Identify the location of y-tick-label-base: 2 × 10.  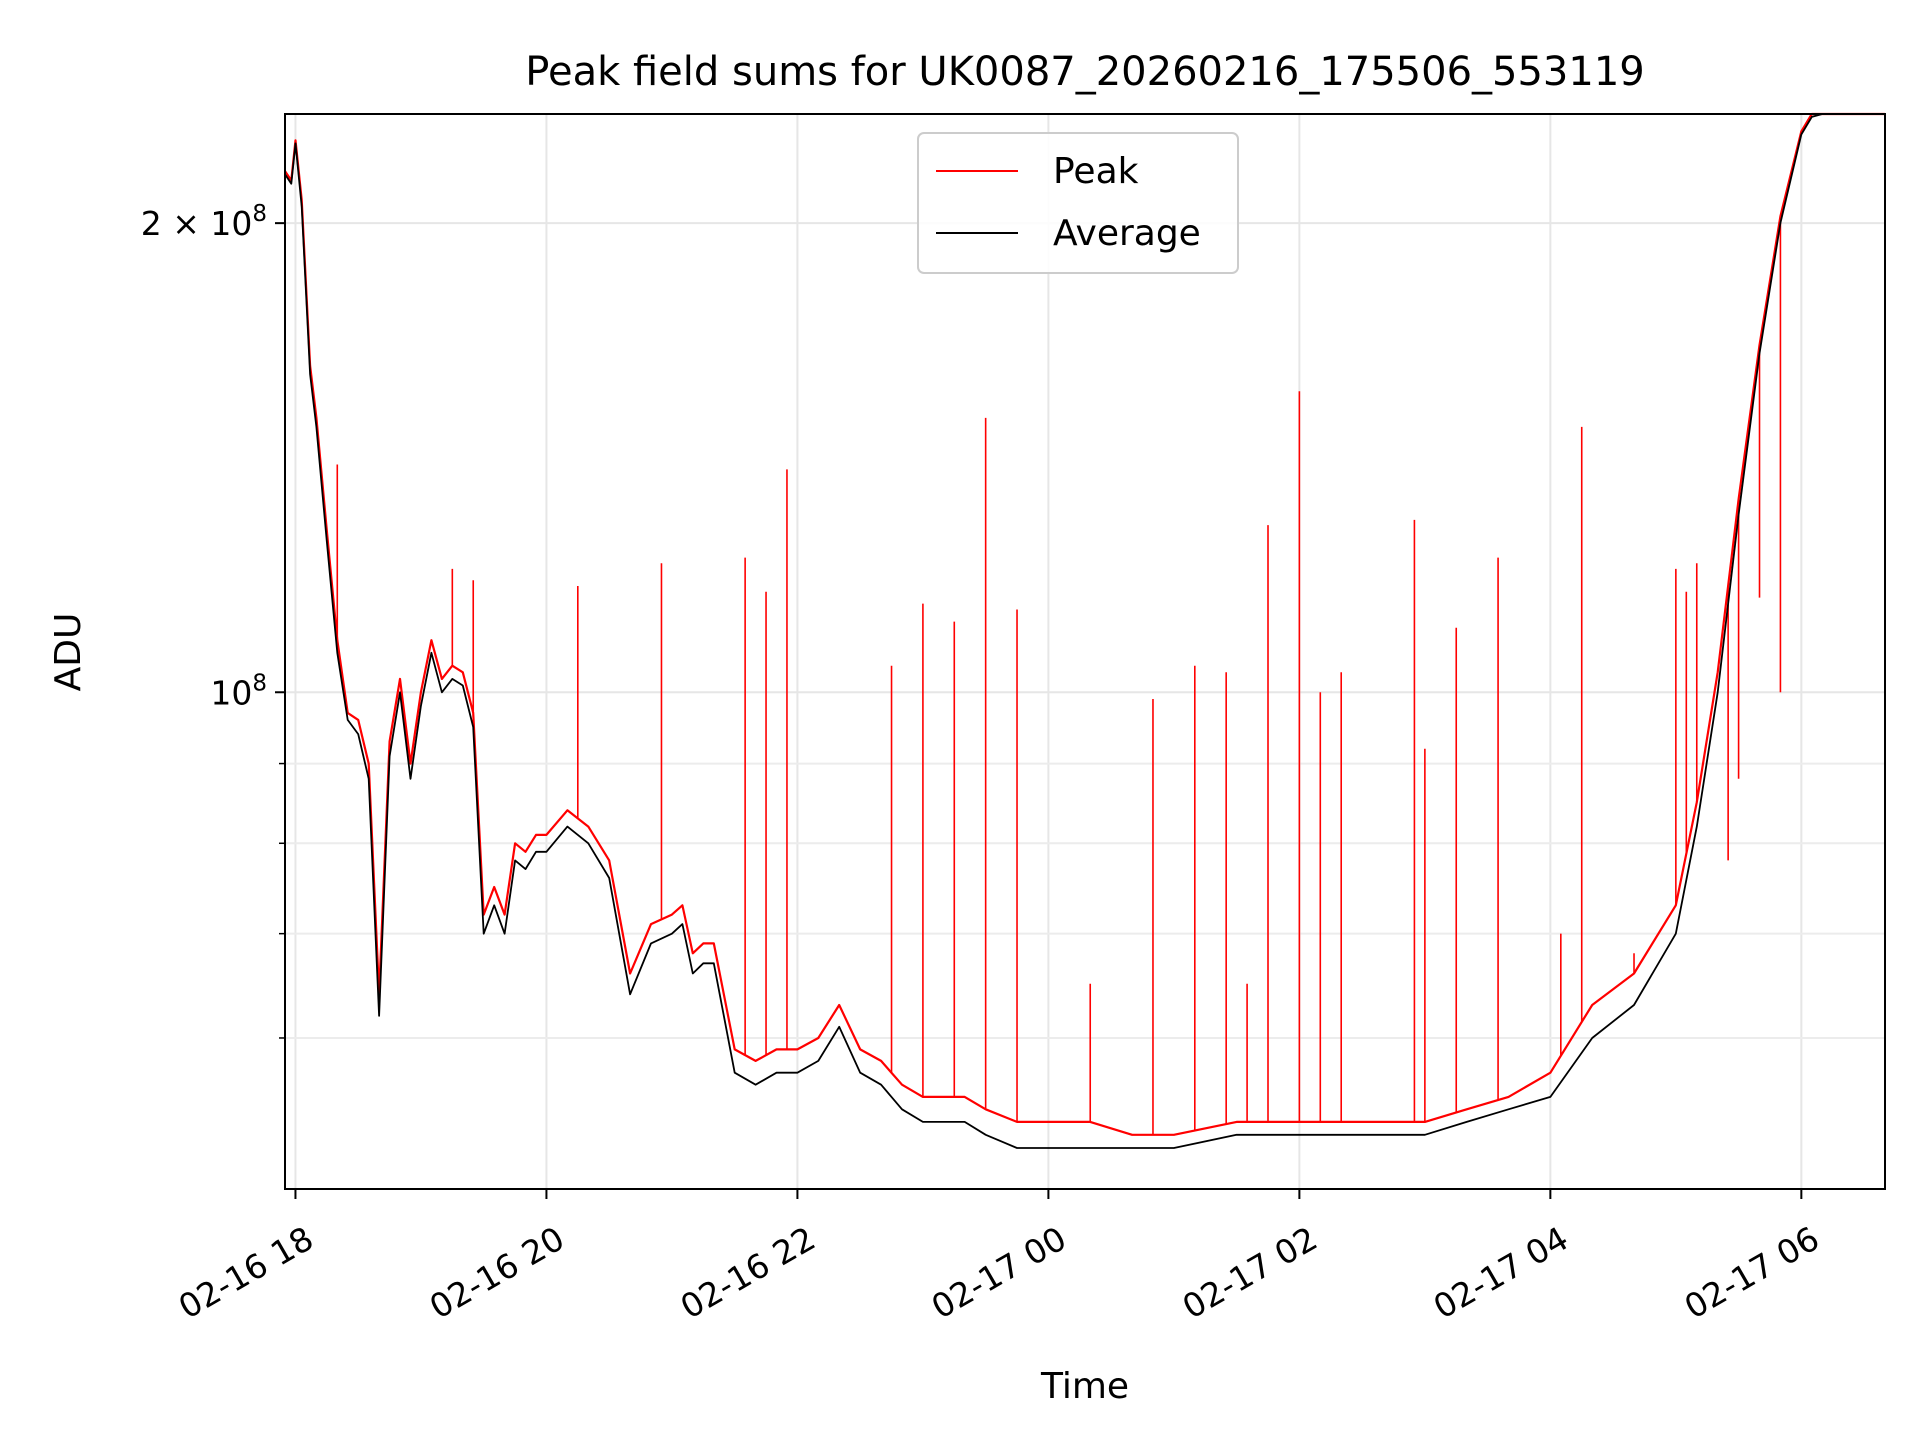
(197, 223).